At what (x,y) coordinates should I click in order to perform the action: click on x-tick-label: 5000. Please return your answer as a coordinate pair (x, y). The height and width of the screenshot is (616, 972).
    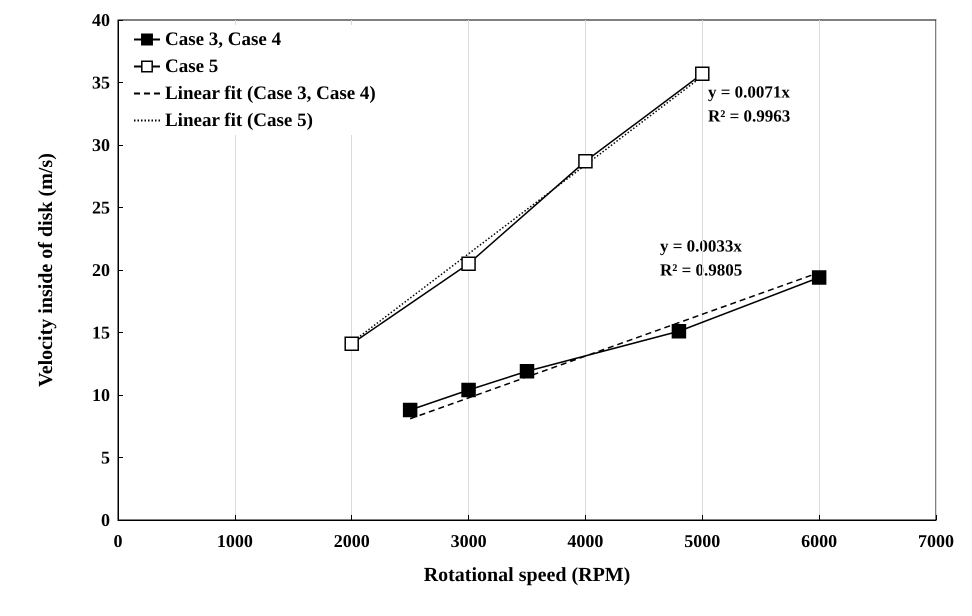
    Looking at the image, I should click on (702, 541).